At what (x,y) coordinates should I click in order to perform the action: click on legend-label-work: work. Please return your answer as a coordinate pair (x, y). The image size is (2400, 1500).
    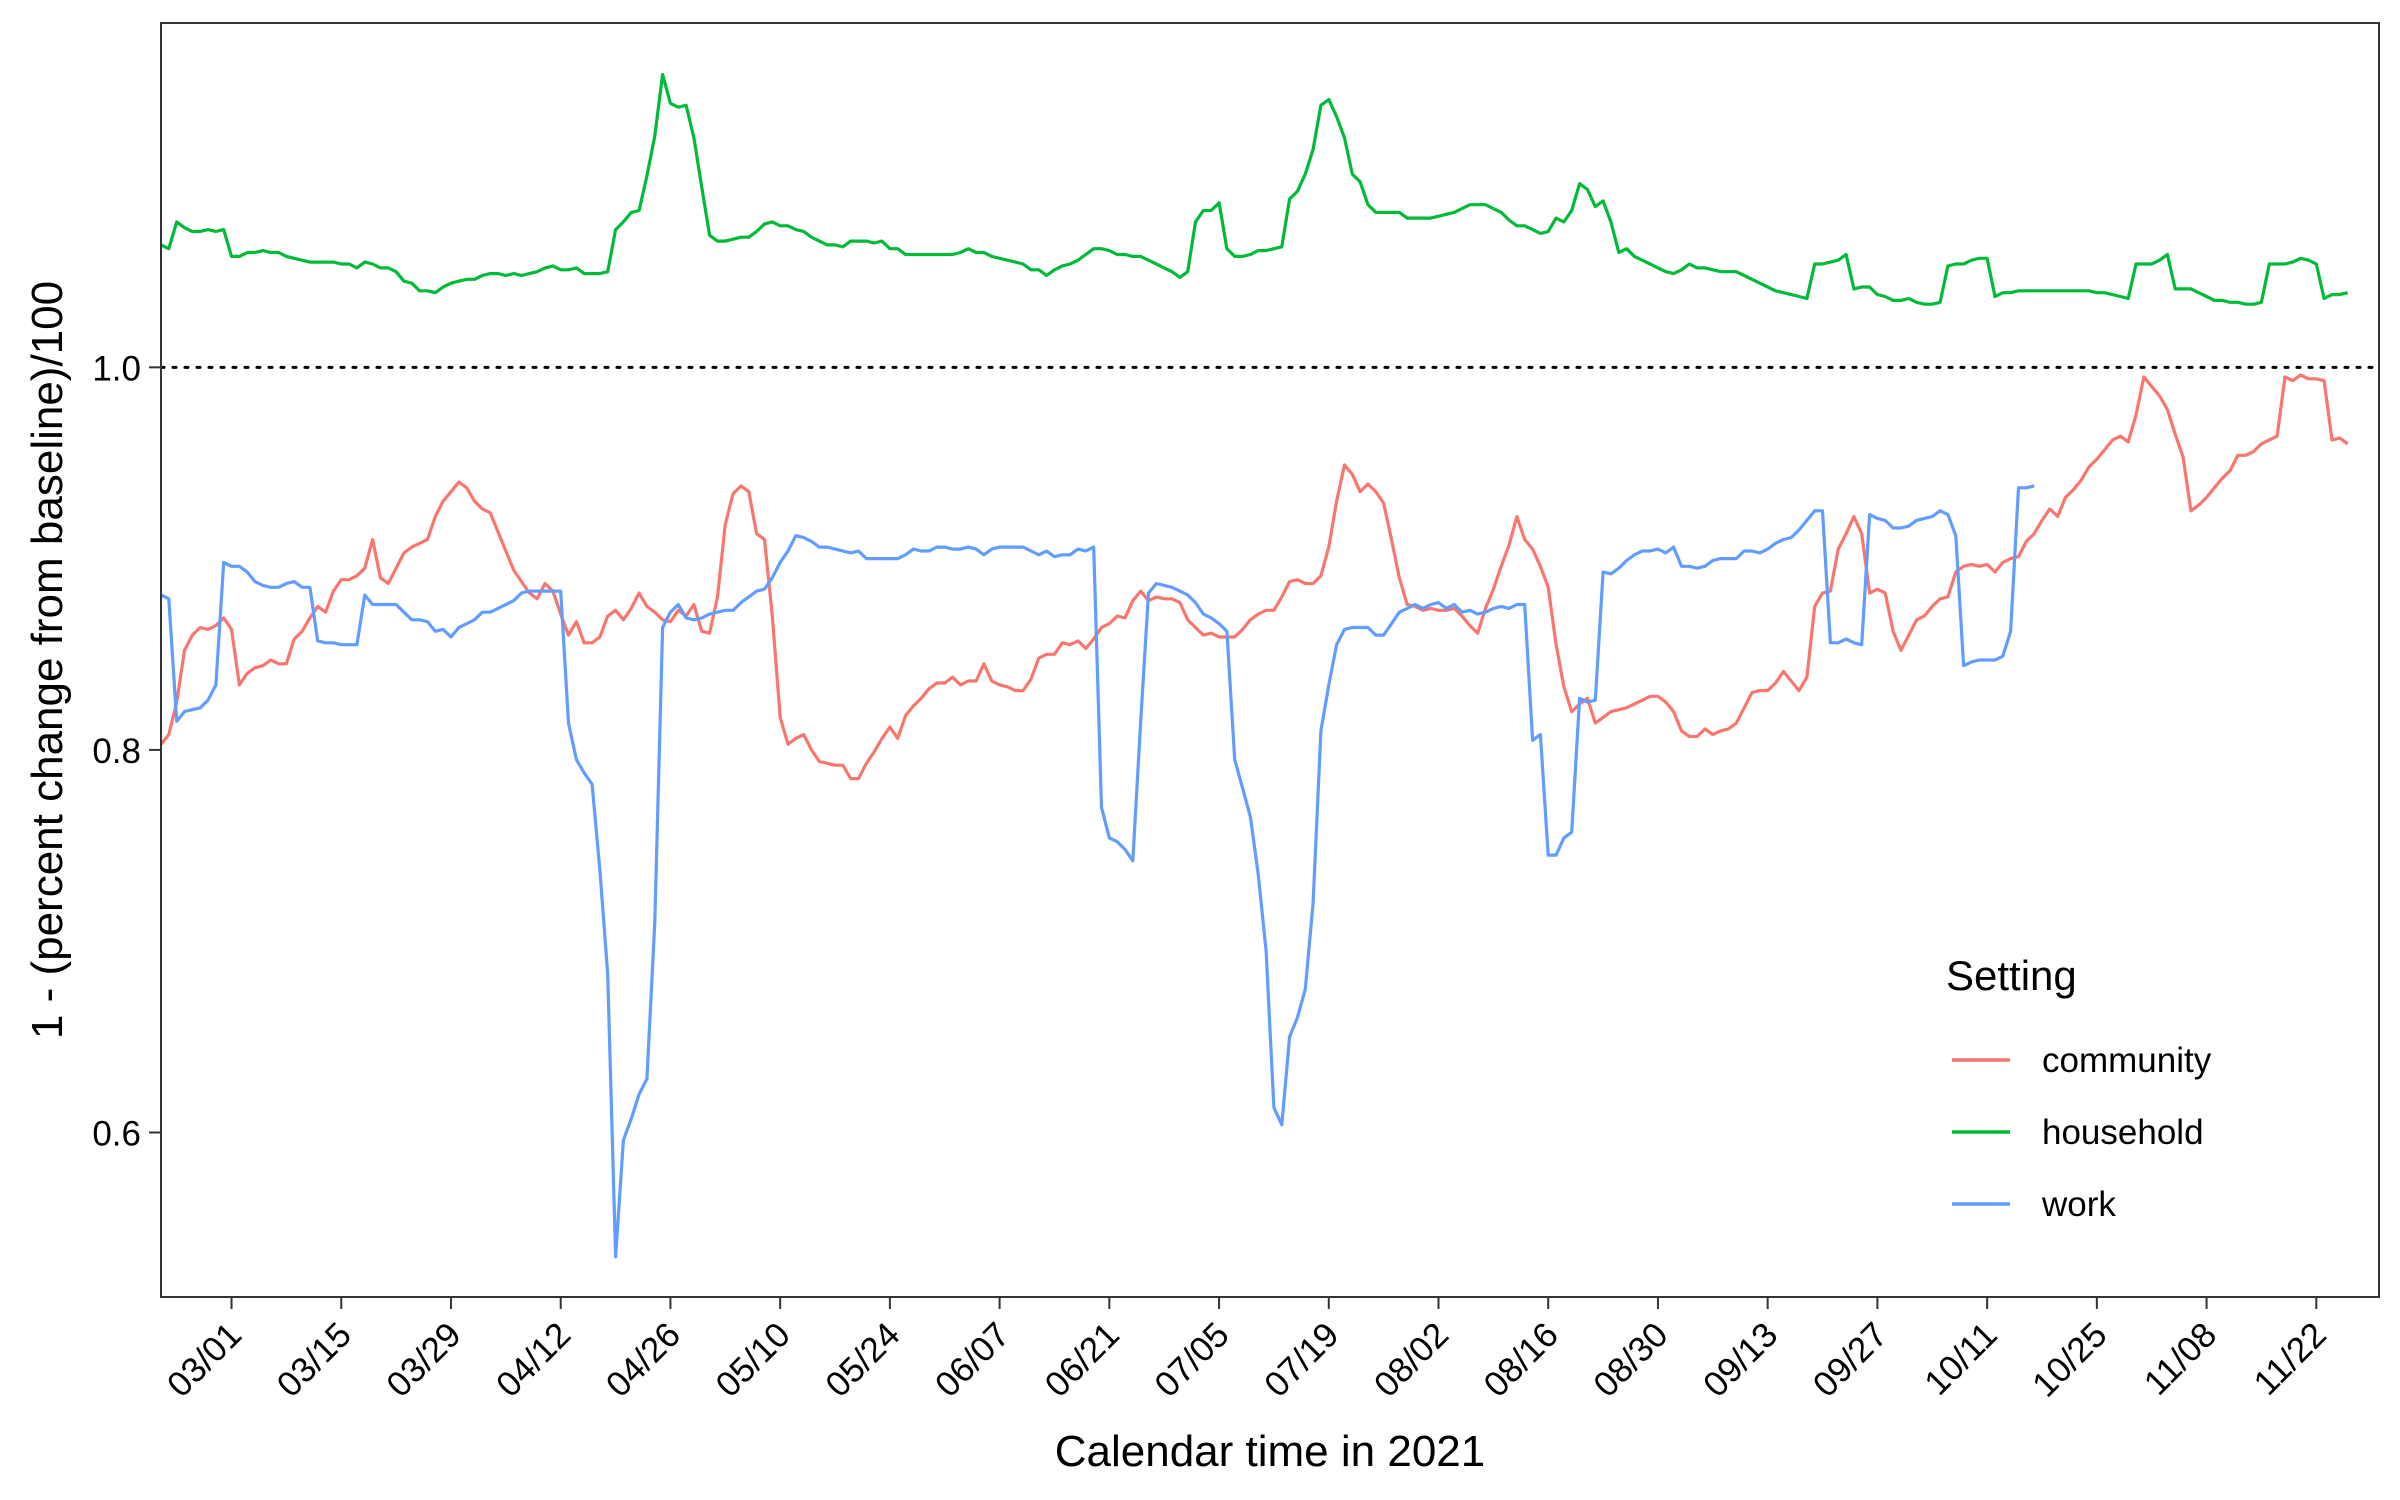
    Looking at the image, I should click on (2078, 1204).